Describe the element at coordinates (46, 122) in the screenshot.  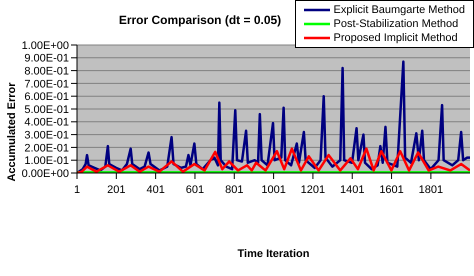
I see `y-tick-label: 4.00E-01` at that location.